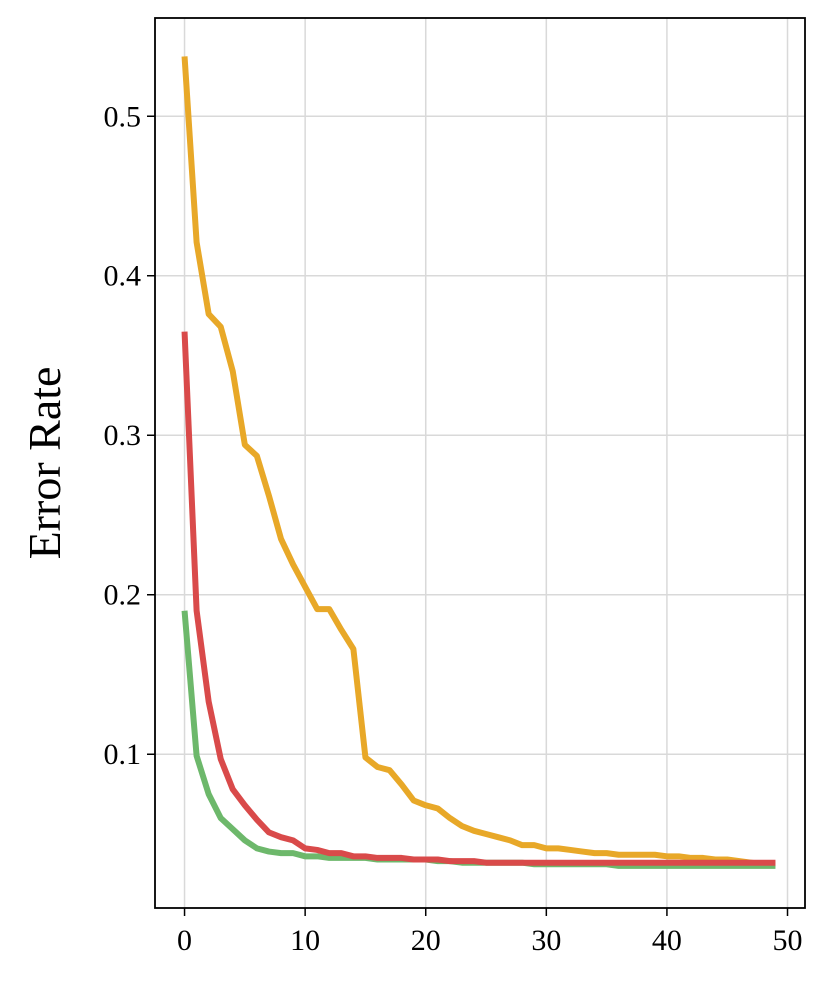 The image size is (829, 985). Describe the element at coordinates (123, 116) in the screenshot. I see `y-tick-label: 0.5` at that location.